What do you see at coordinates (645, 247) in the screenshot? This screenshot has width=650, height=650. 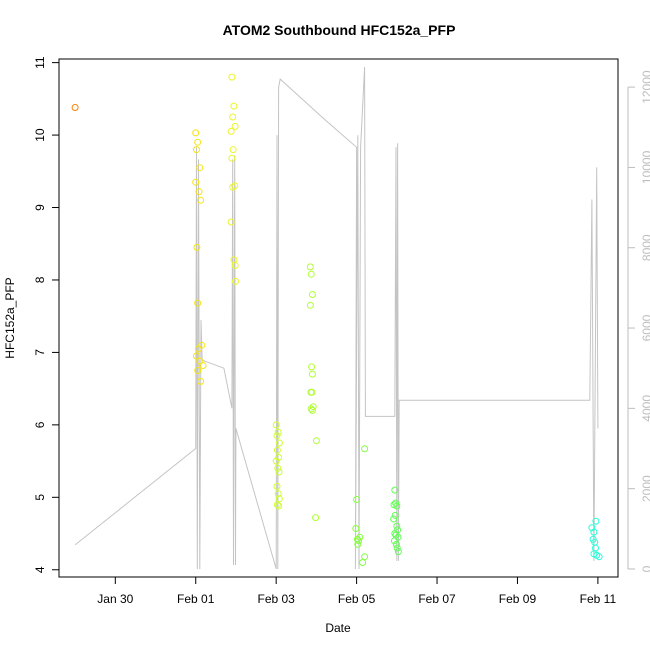 I see `y2-tick-label: 8000` at bounding box center [645, 247].